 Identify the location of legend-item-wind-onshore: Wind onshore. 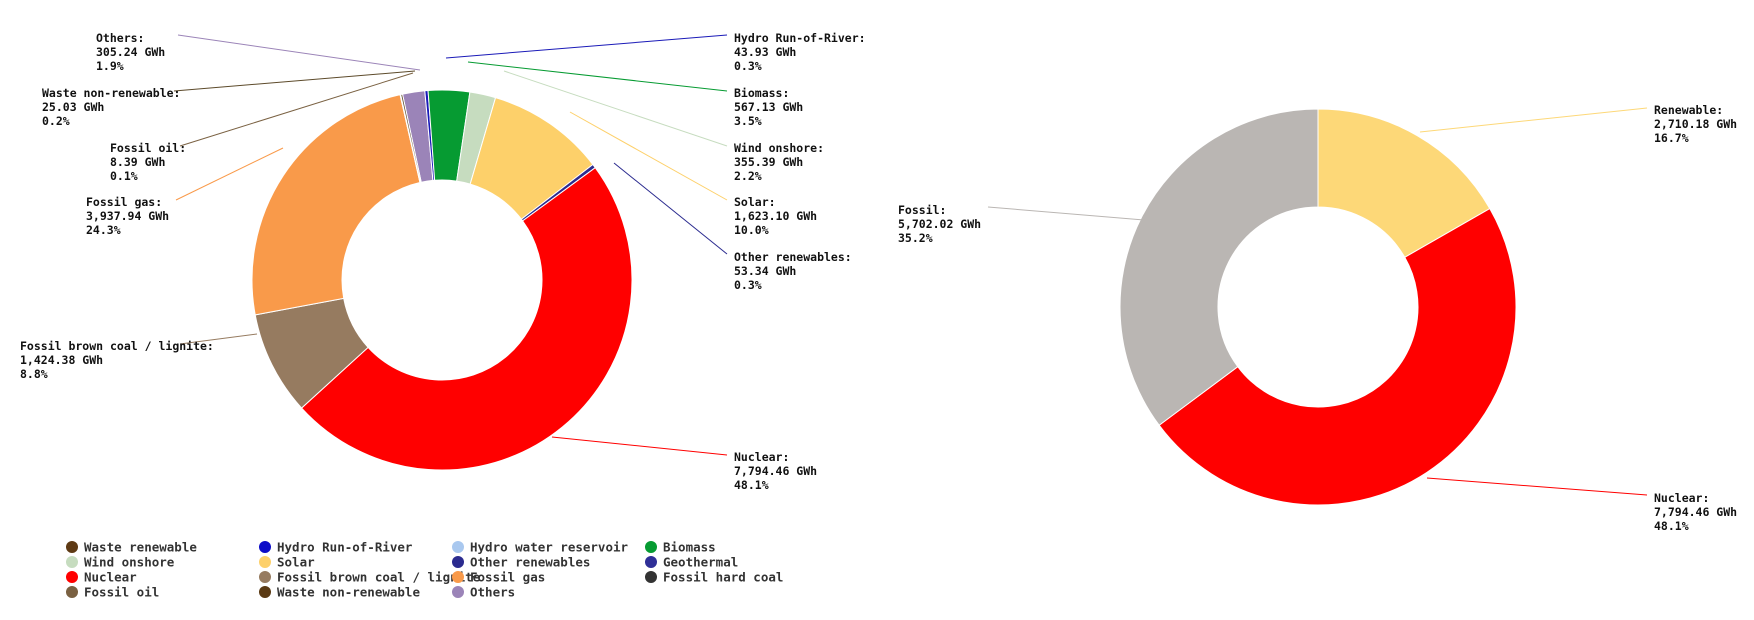
(120, 562).